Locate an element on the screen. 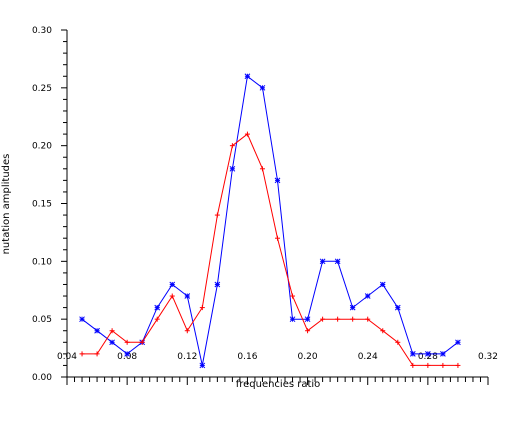  x-tick-label: 0.28 is located at coordinates (428, 357).